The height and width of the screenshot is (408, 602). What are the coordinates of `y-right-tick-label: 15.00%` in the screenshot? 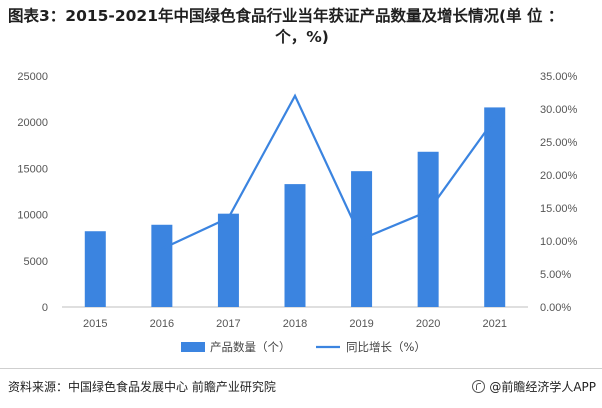 It's located at (559, 209).